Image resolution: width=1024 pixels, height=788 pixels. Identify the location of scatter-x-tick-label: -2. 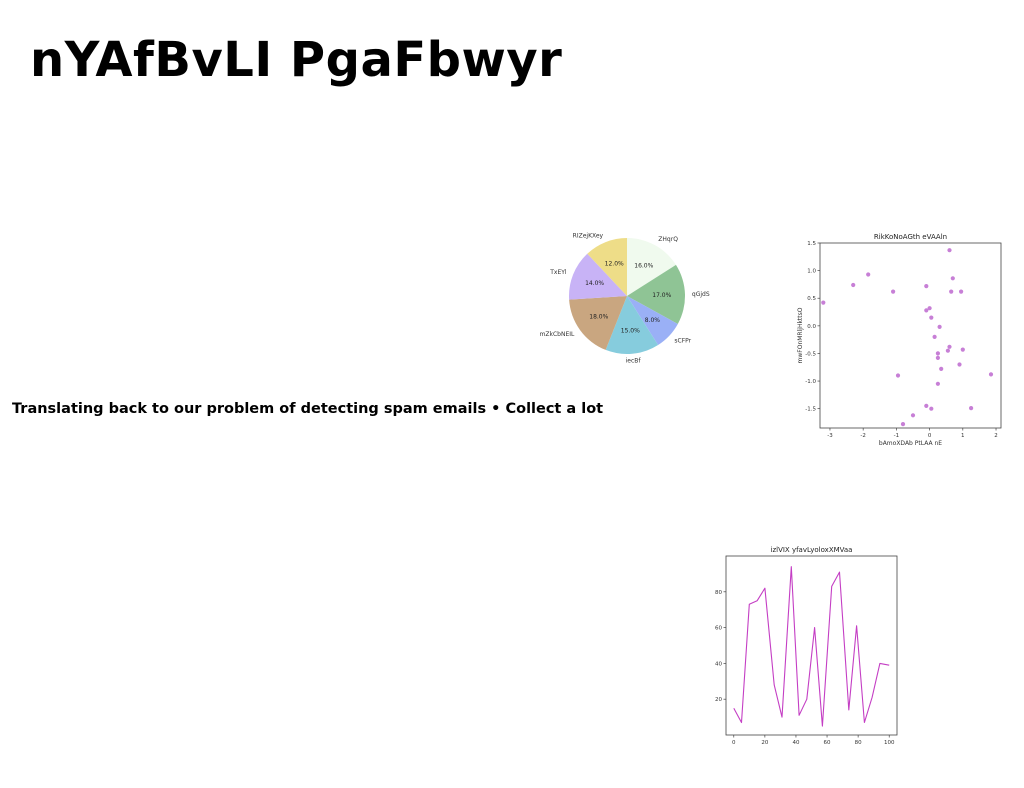
(862, 436).